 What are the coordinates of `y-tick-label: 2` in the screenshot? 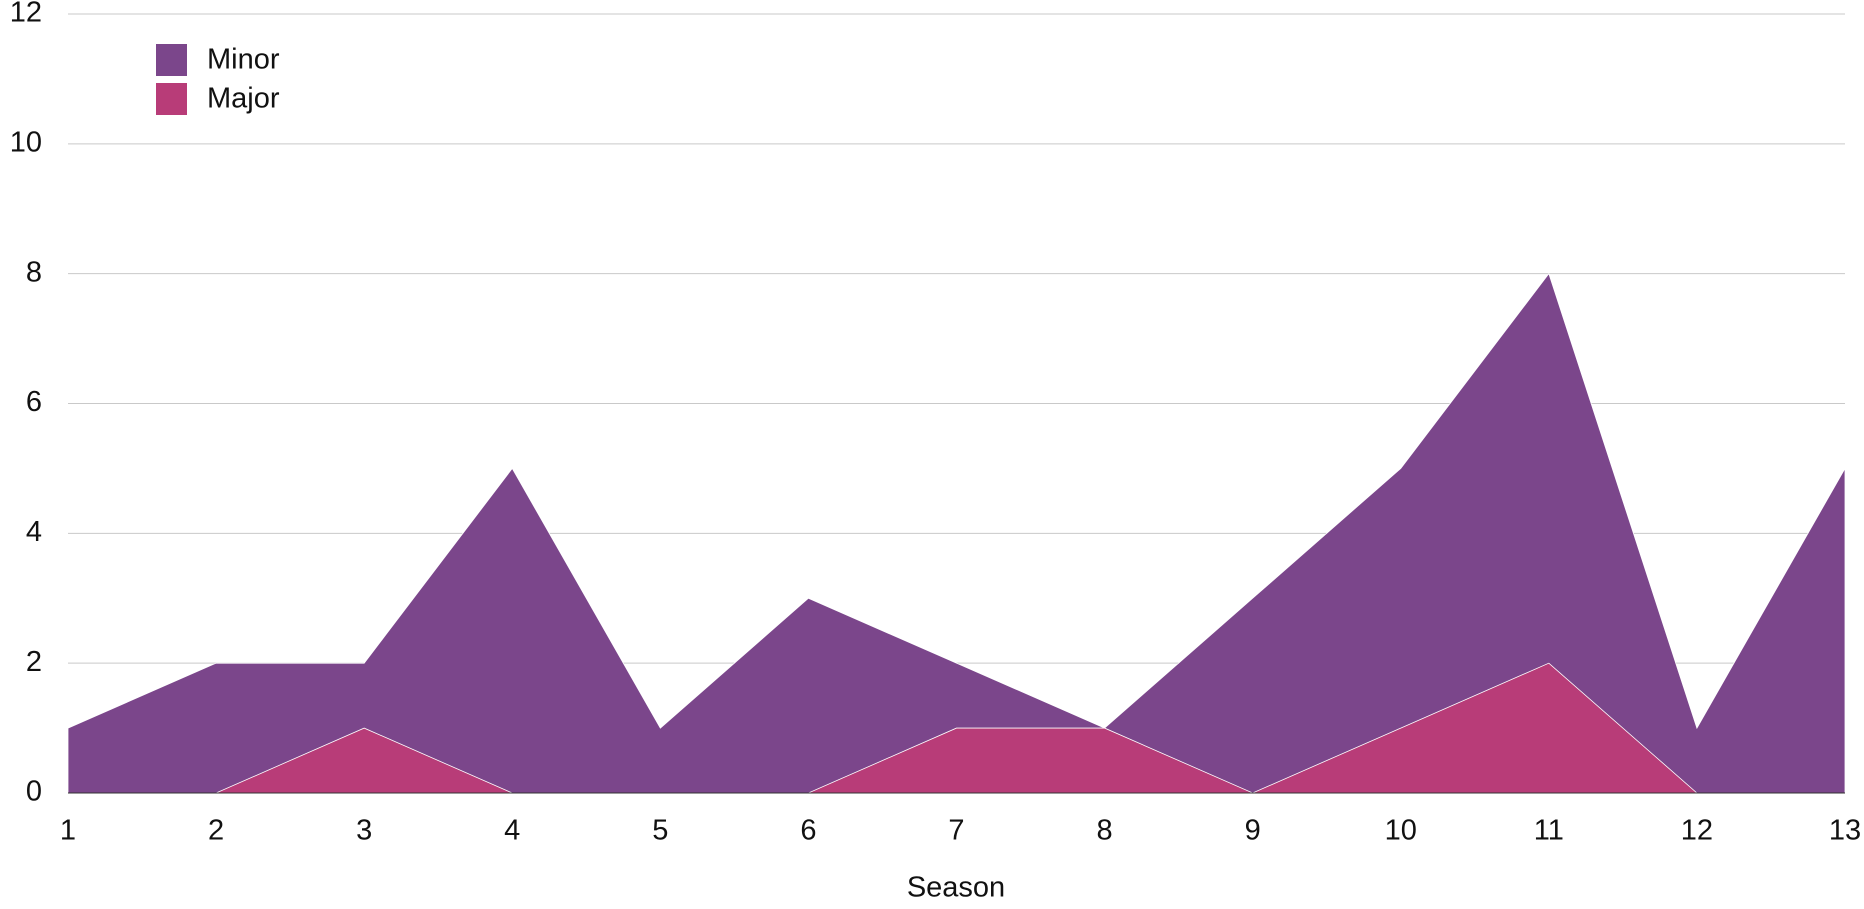 It's located at (34, 662).